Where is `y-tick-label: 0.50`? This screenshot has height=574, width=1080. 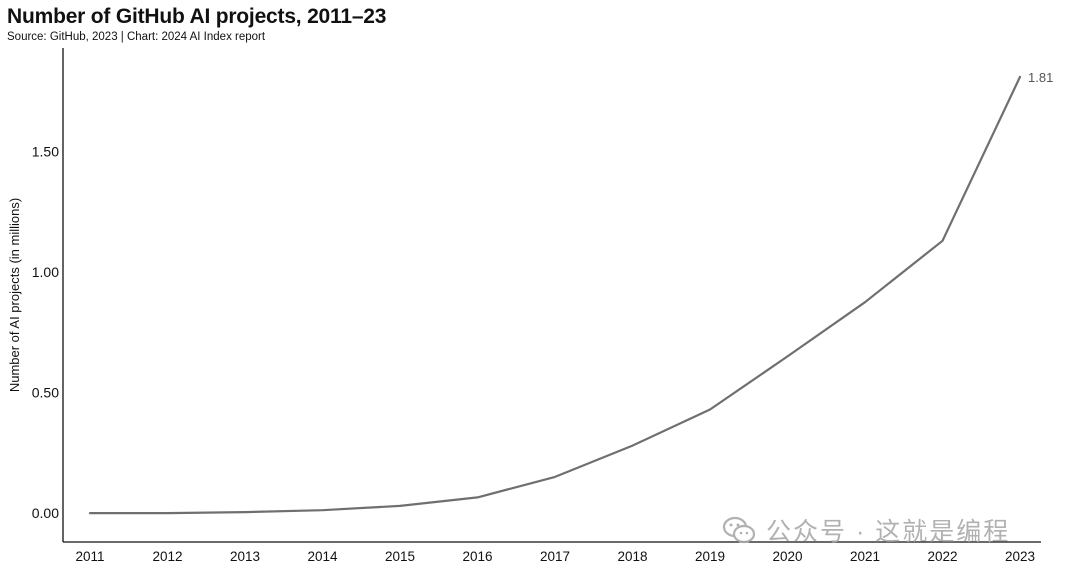 y-tick-label: 0.50 is located at coordinates (45, 393).